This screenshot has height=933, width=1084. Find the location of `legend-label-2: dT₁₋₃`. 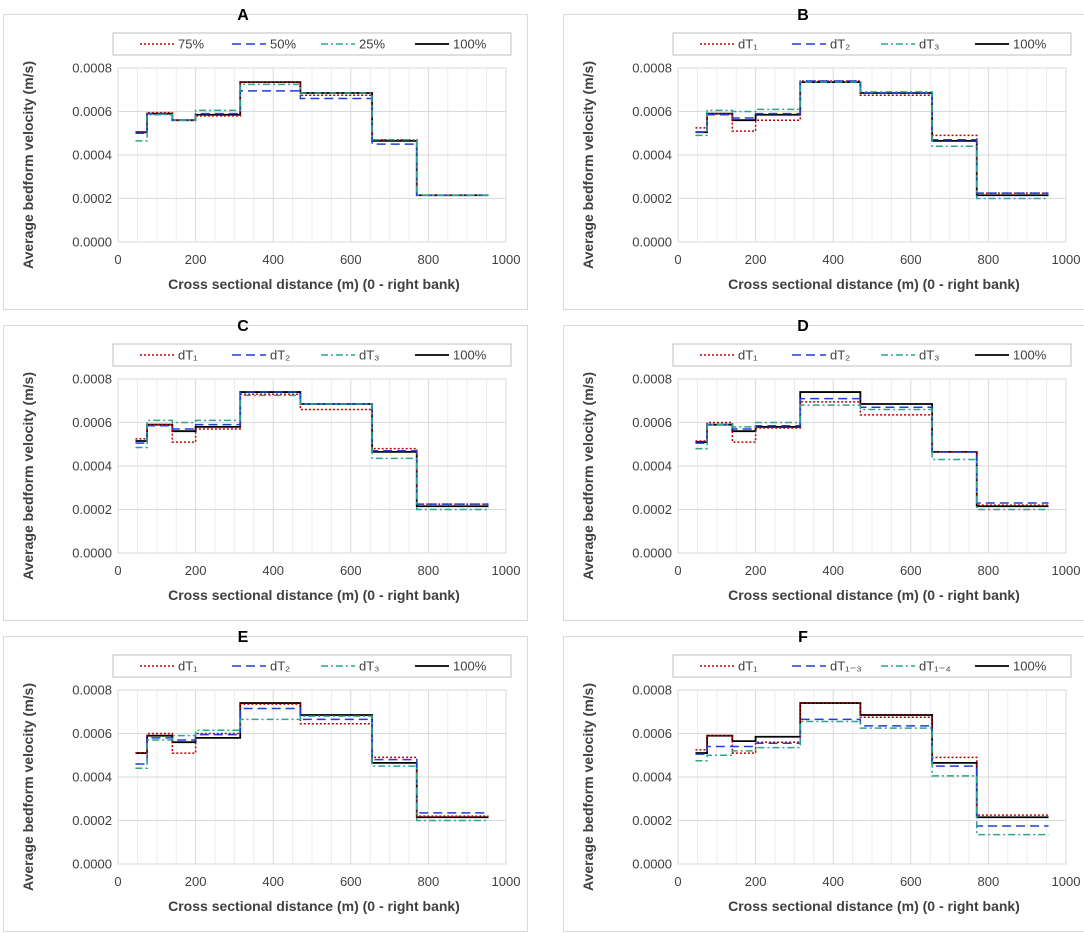

legend-label-2: dT₁₋₃ is located at coordinates (846, 666).